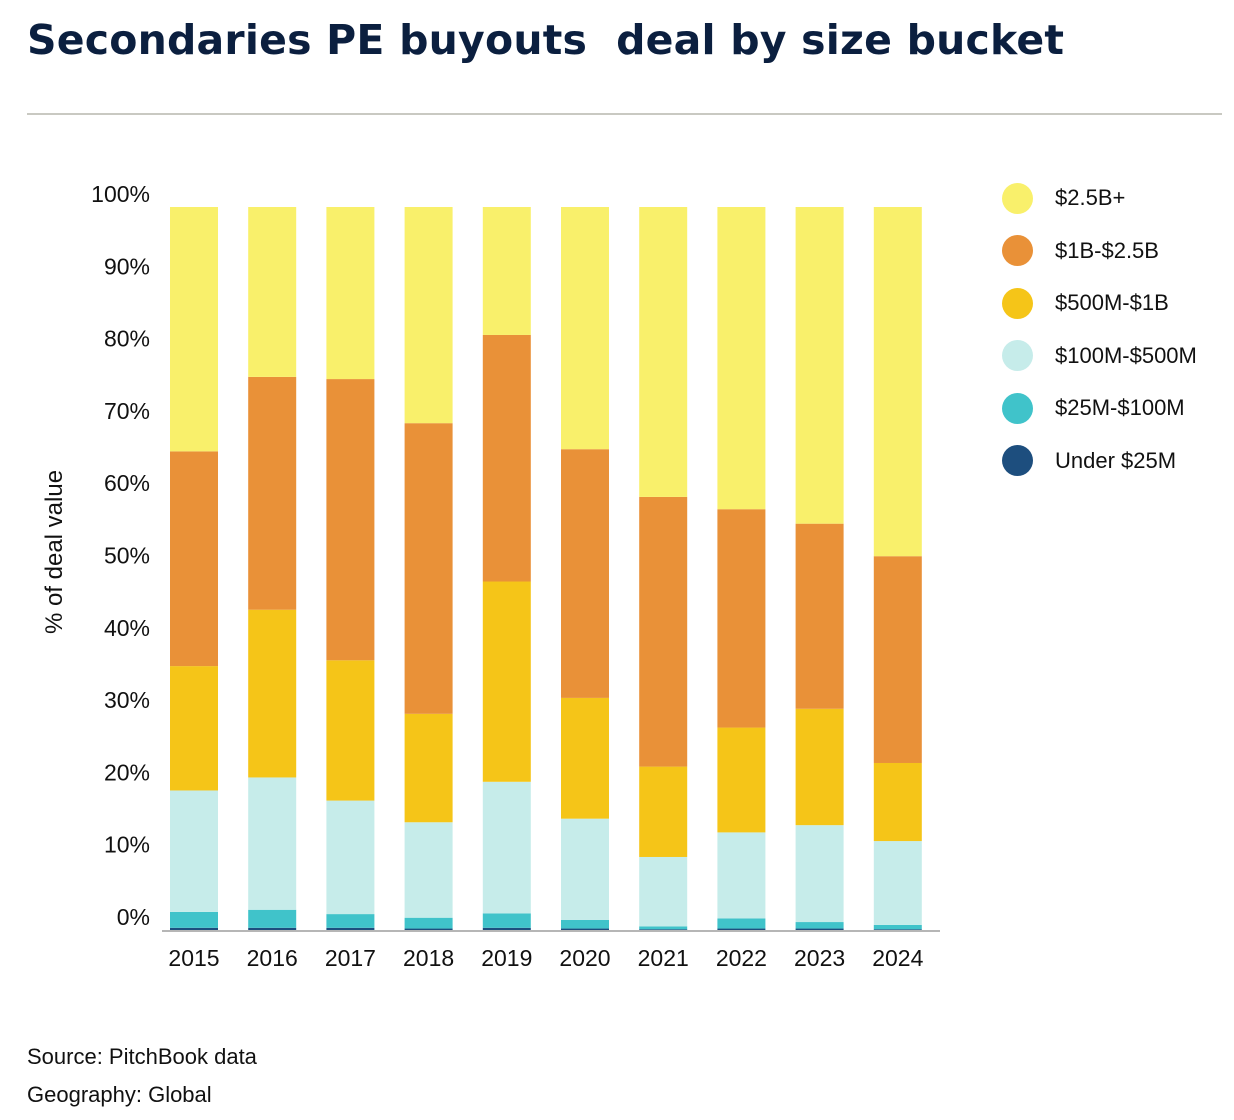 This screenshot has height=1120, width=1234. I want to click on y-axis-tick-labels: 0% 10% 20% 30% 40% 50% 60% 70% 80% 90% 100%, so click(120, 555).